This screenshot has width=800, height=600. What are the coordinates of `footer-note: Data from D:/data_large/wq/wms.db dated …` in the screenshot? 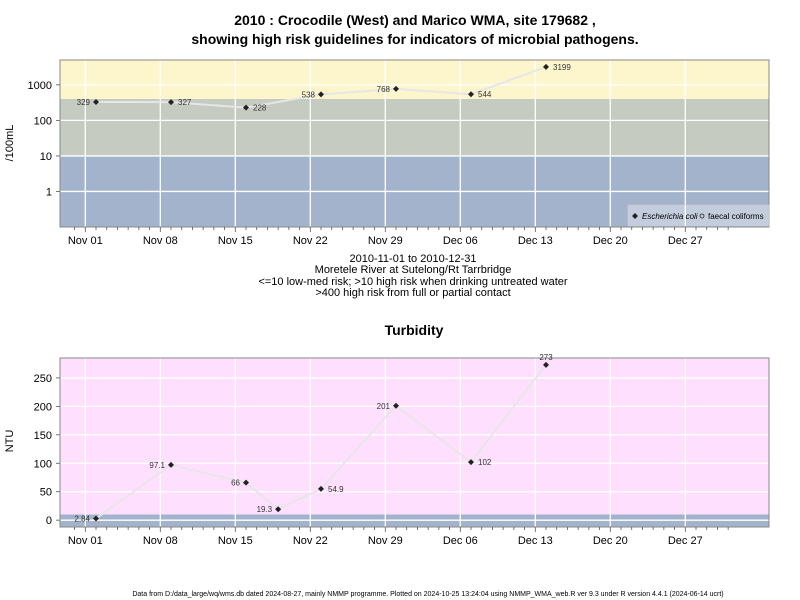 It's located at (427, 594).